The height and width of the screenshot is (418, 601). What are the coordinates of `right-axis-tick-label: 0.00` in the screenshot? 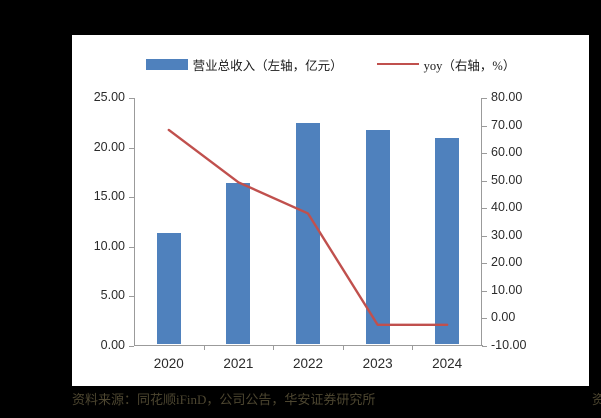 It's located at (503, 317).